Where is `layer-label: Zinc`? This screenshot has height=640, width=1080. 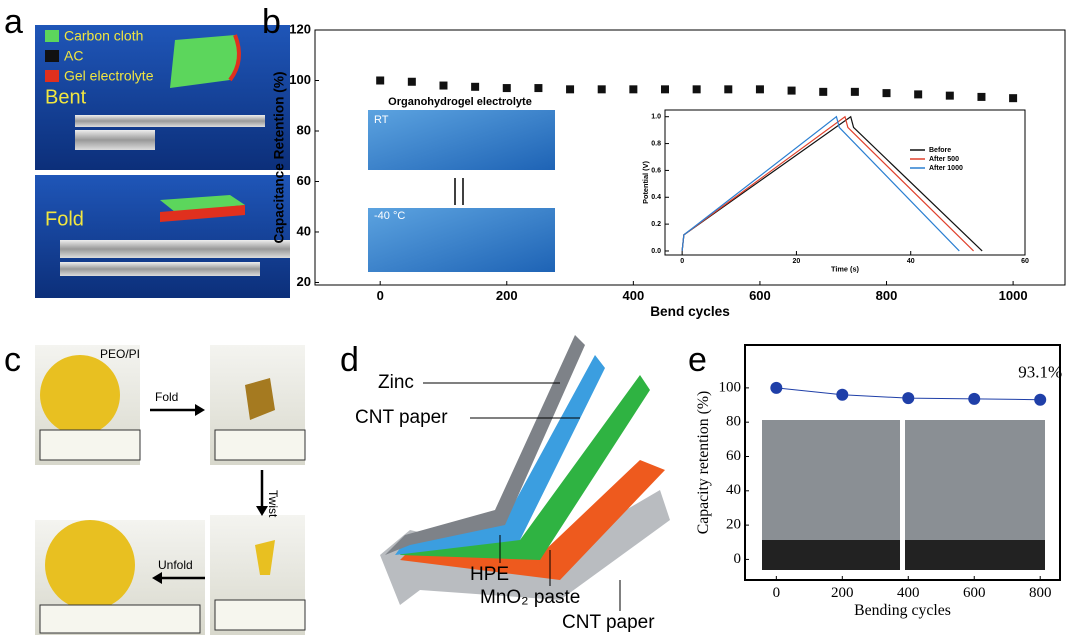
layer-label: Zinc is located at coordinates (396, 382).